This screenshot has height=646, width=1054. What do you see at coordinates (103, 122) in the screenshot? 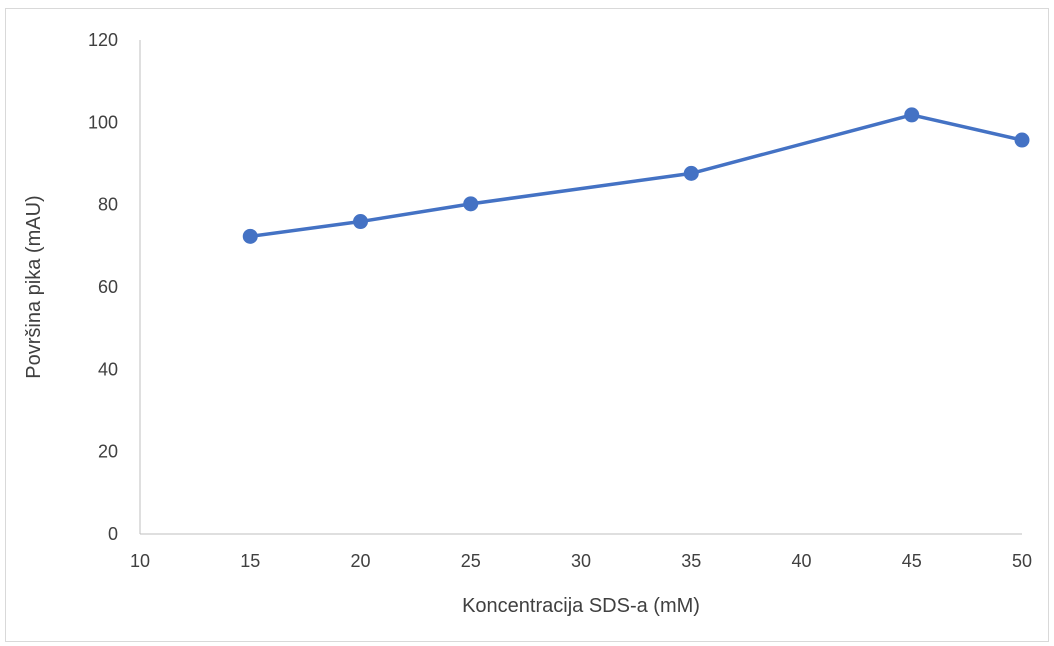
I see `y-tick-label: 100` at bounding box center [103, 122].